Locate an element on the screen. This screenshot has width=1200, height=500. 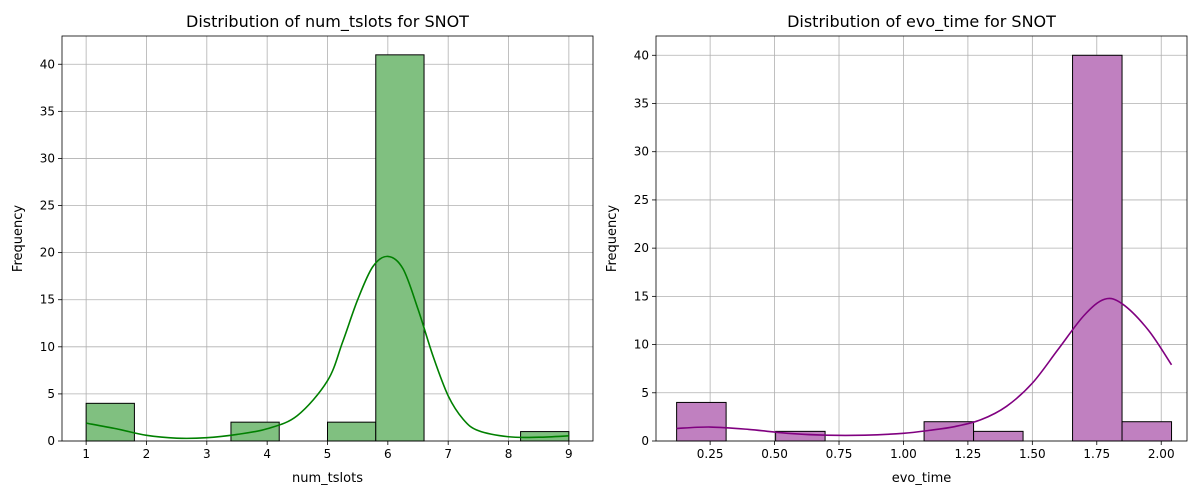
x-tick-label: 1.00 is located at coordinates (903, 454).